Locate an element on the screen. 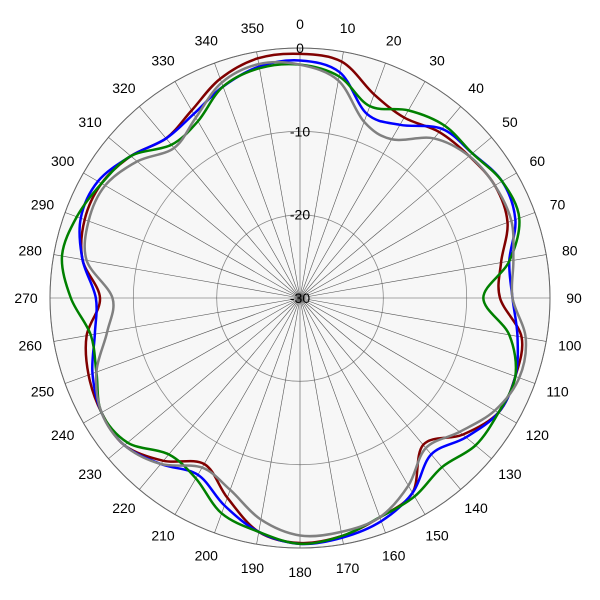 This screenshot has height=600, width=600. angle-tick-label: 160 is located at coordinates (394, 556).